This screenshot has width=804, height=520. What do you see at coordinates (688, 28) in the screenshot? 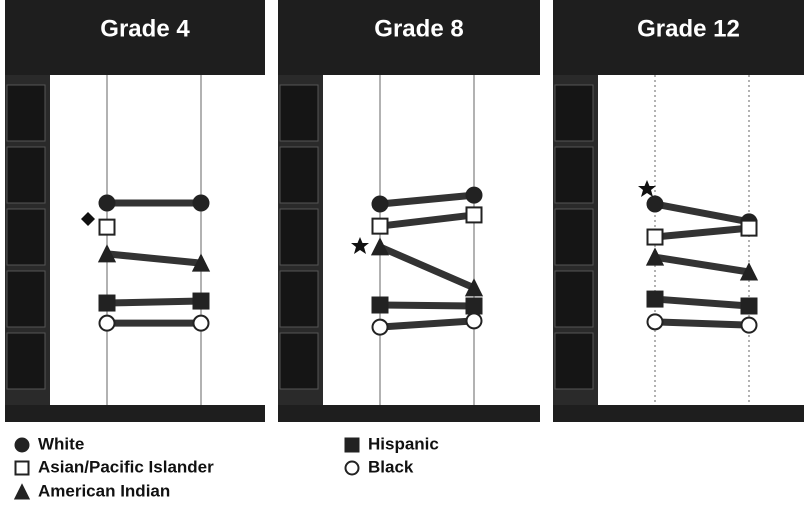
I see `panel-title: Grade 12` at bounding box center [688, 28].